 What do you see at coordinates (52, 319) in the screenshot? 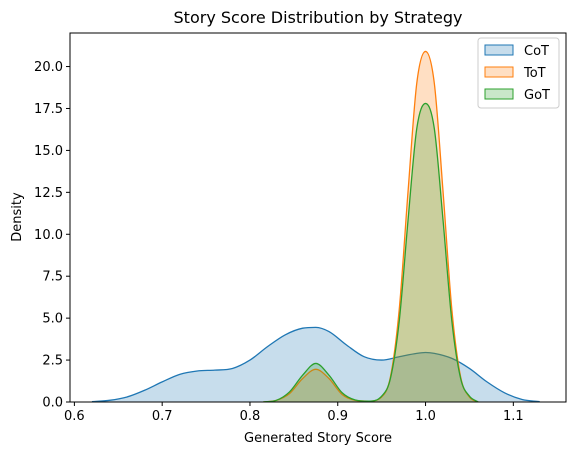
I see `y-tick-label: 5.0` at bounding box center [52, 319].